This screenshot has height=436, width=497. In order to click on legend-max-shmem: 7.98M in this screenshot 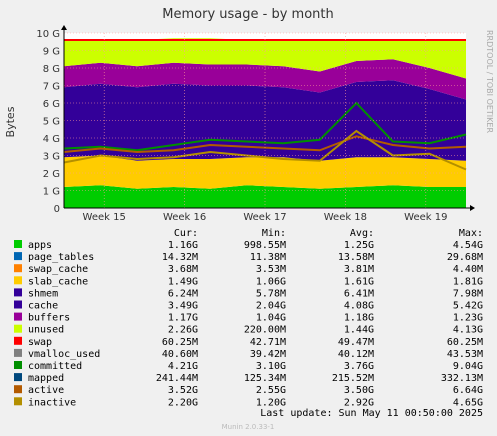, I will do `click(468, 293)`.